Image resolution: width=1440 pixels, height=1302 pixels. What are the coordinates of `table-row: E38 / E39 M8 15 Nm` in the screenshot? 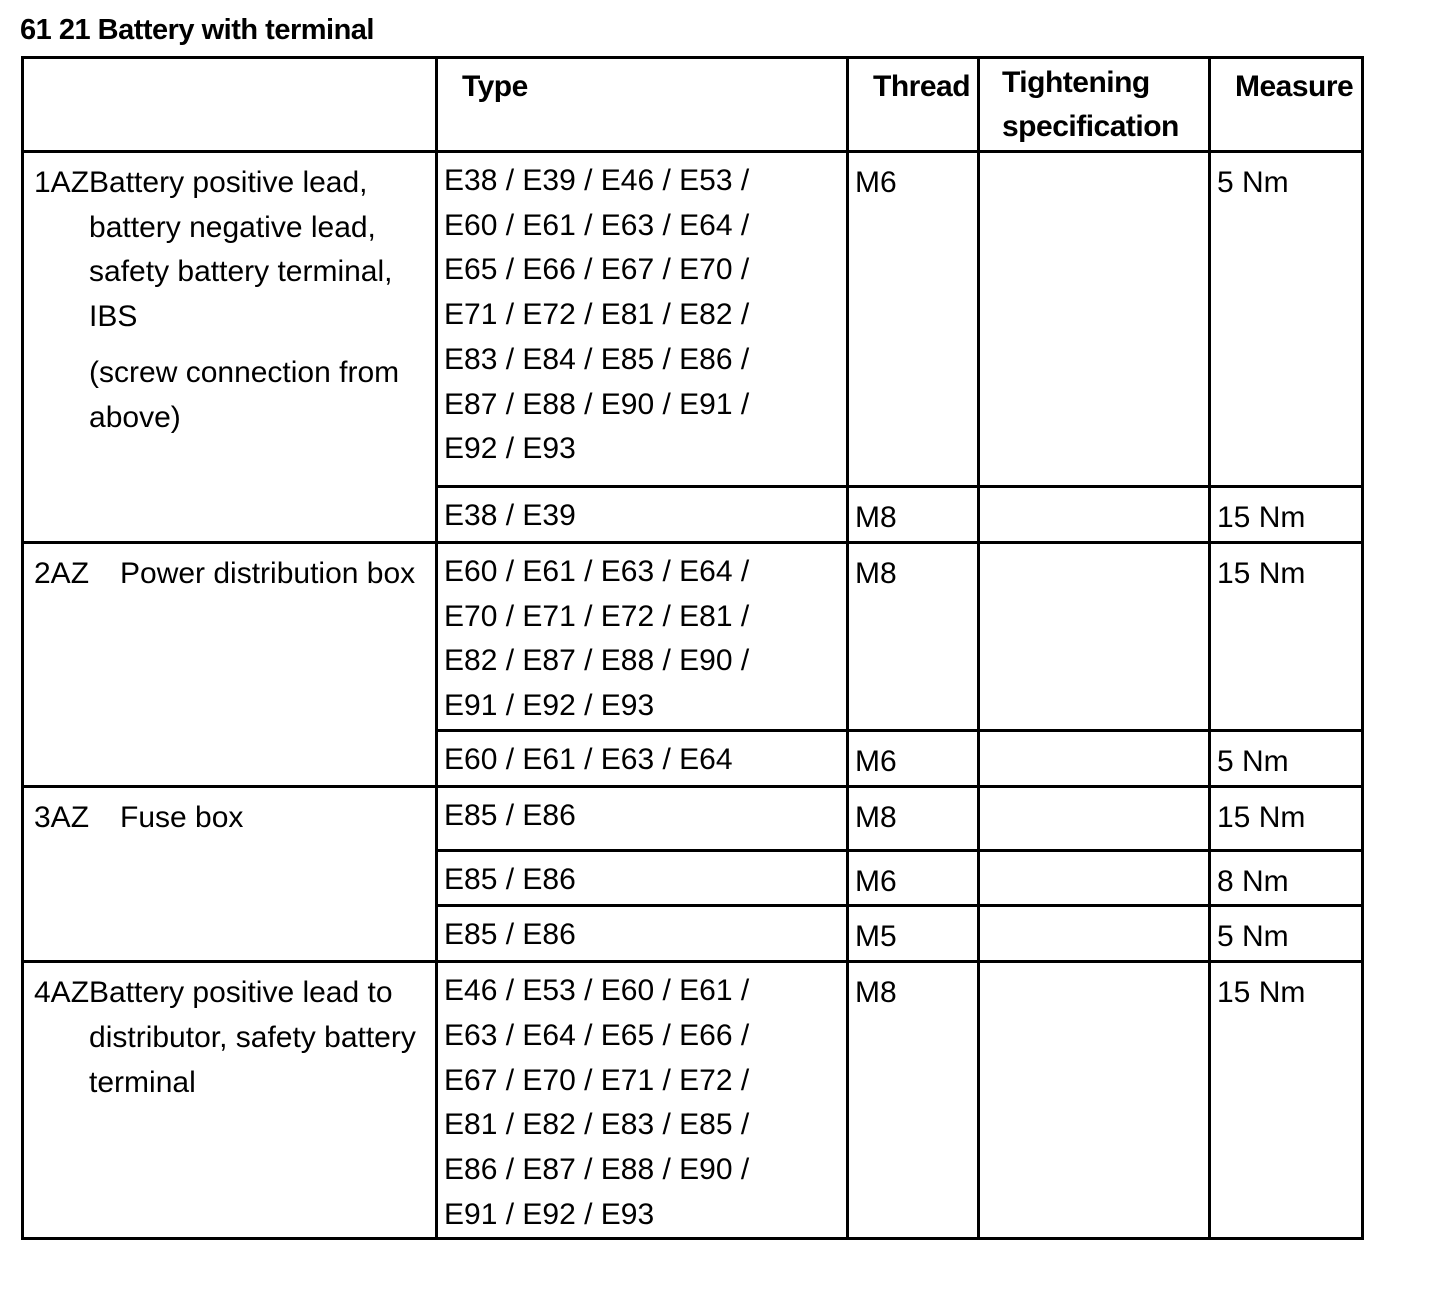 It's located at (693, 514).